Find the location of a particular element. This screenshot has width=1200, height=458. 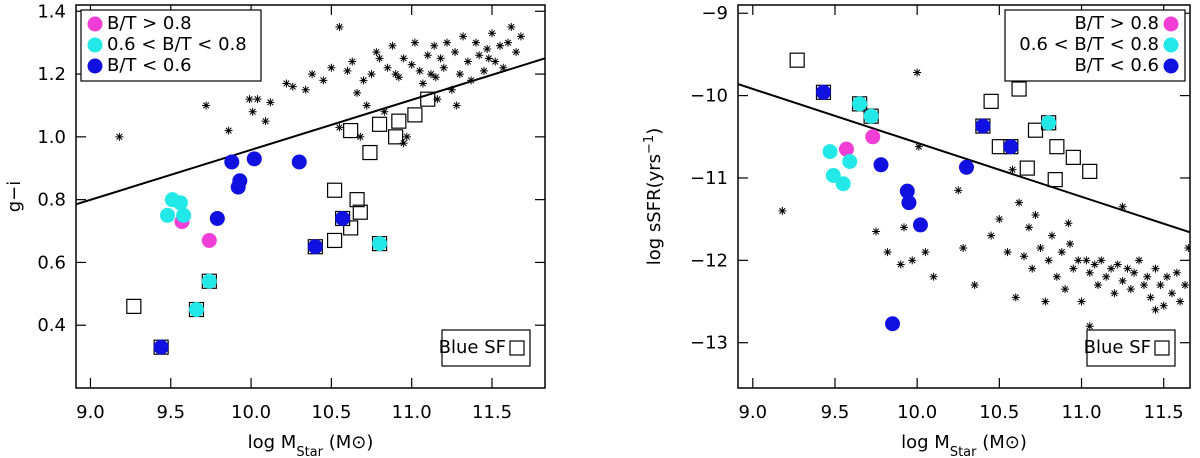

legend-label: B/T < 0.6 is located at coordinates (1116, 65).